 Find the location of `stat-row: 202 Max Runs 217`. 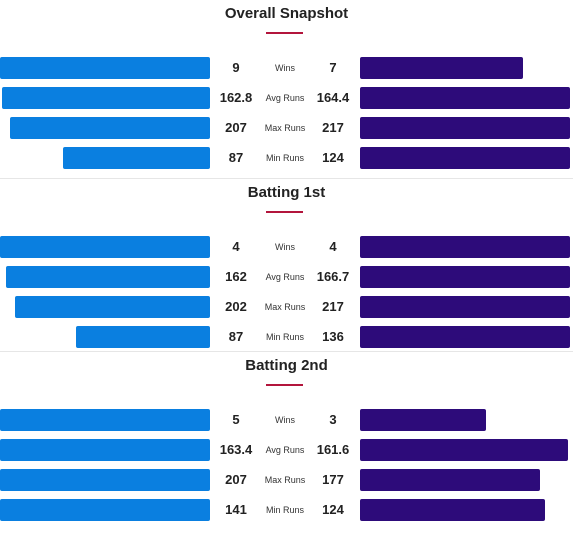

stat-row: 202 Max Runs 217 is located at coordinates (286, 307).